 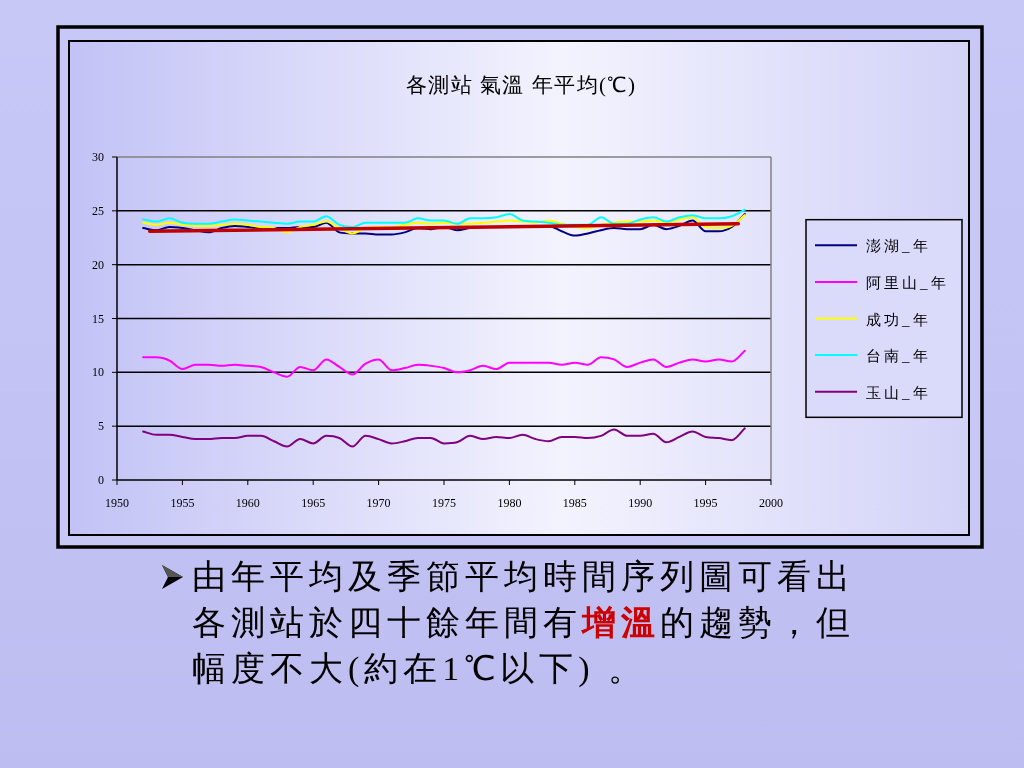 What do you see at coordinates (98, 210) in the screenshot?
I see `y-tick-label: 25` at bounding box center [98, 210].